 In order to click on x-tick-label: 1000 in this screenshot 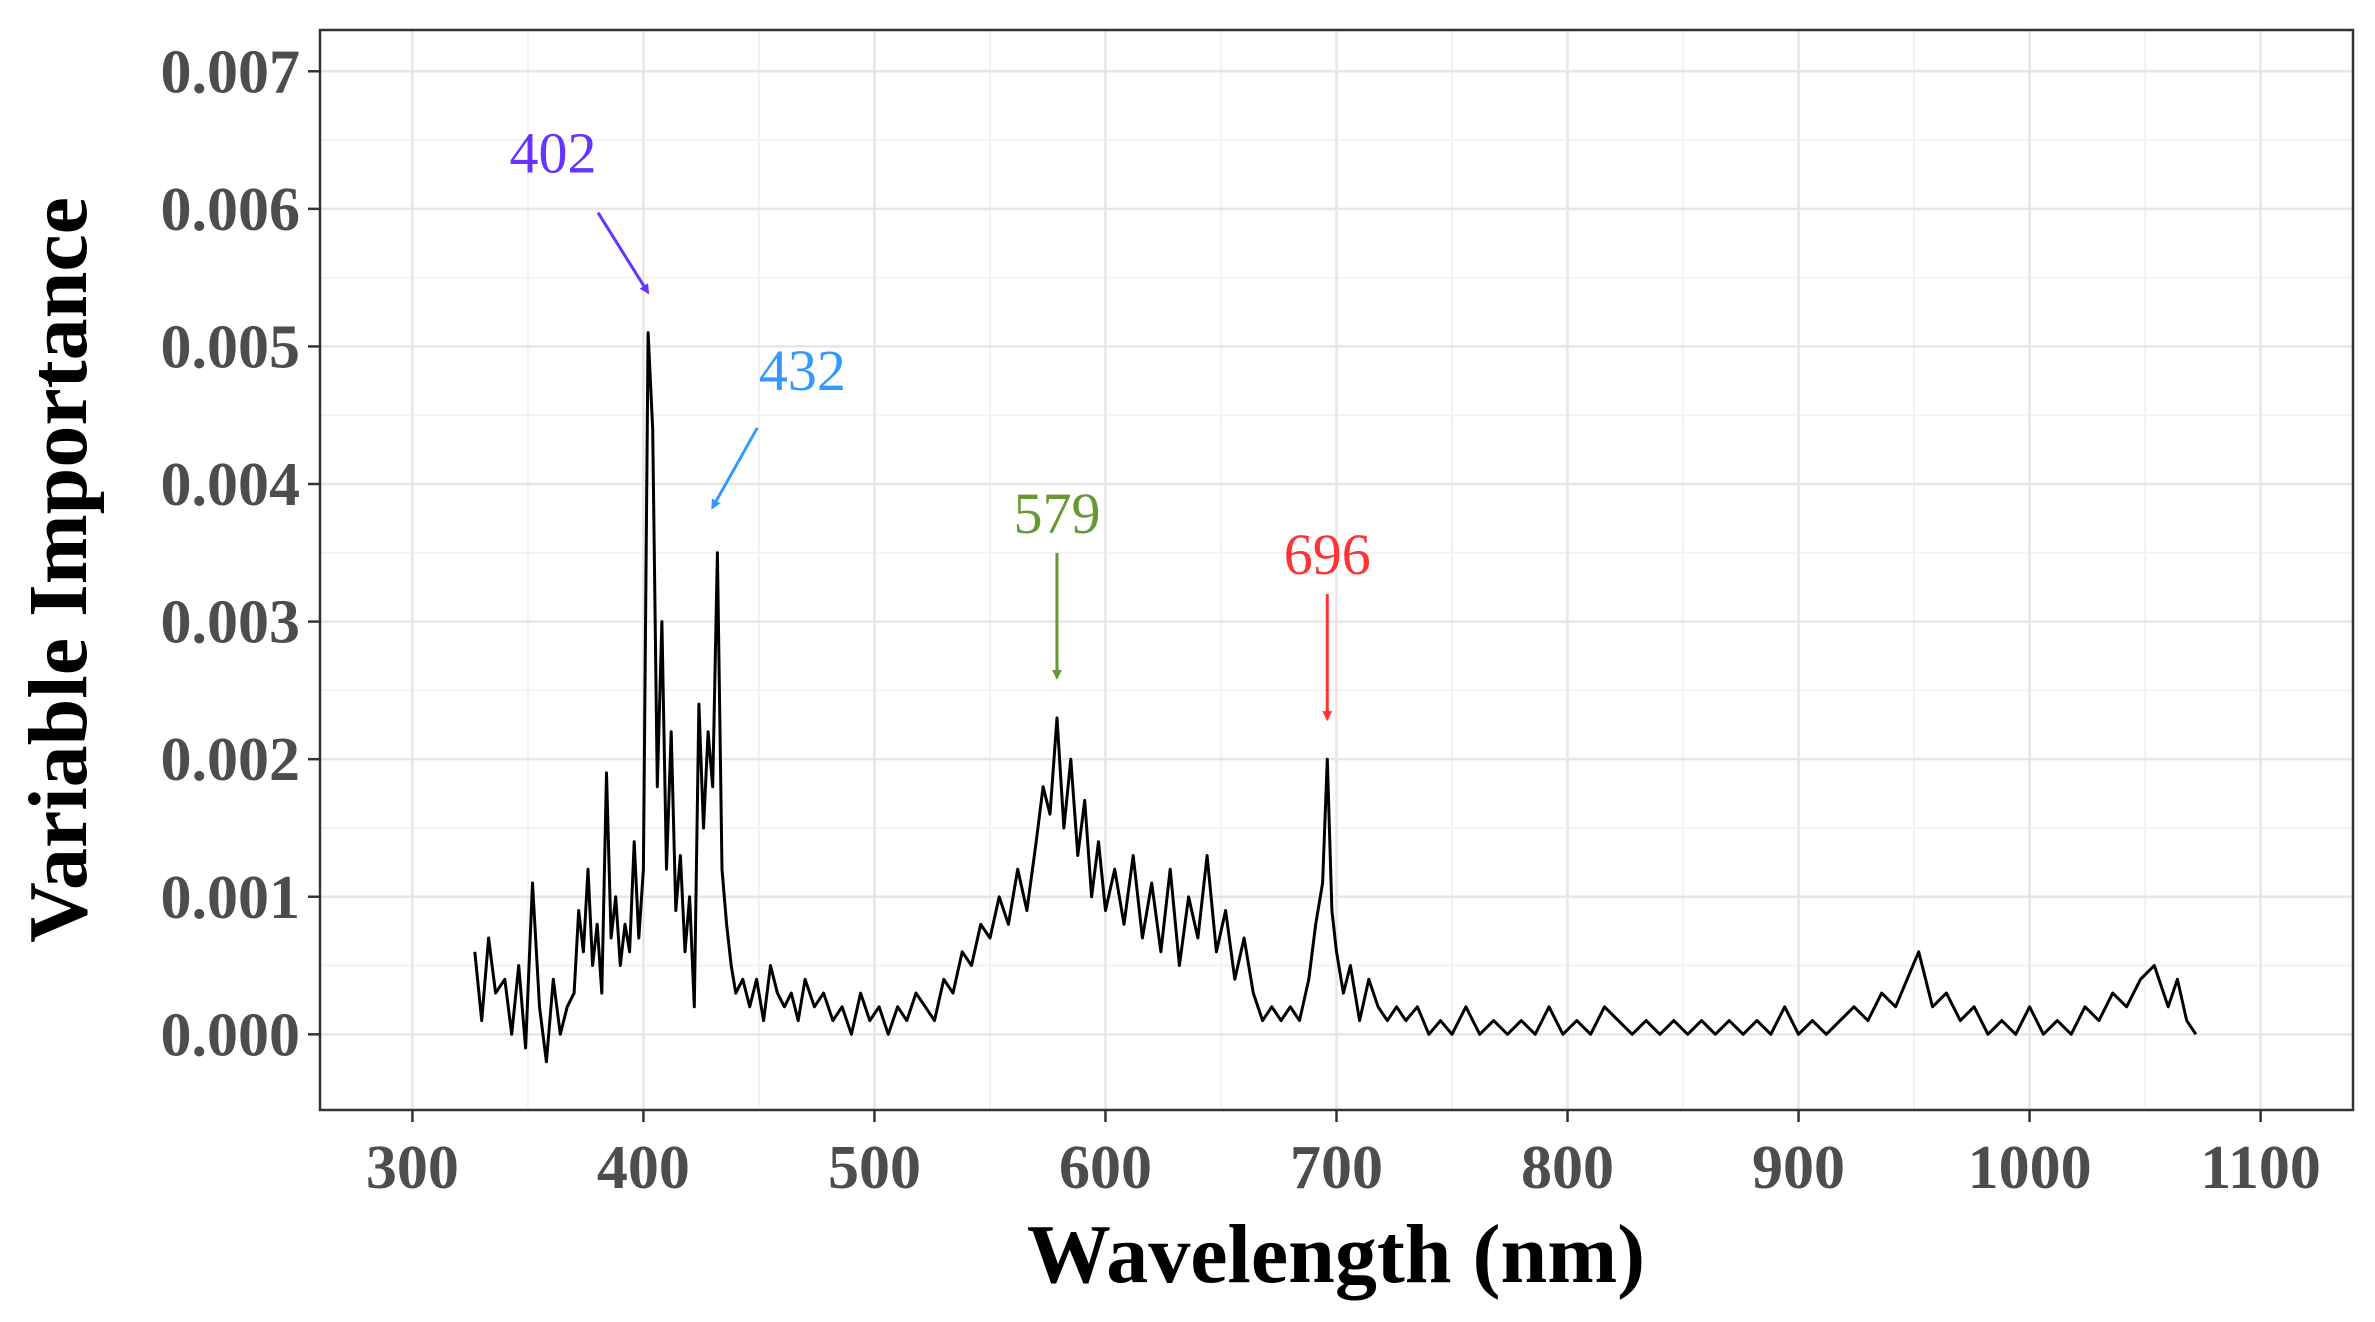, I will do `click(2030, 1168)`.